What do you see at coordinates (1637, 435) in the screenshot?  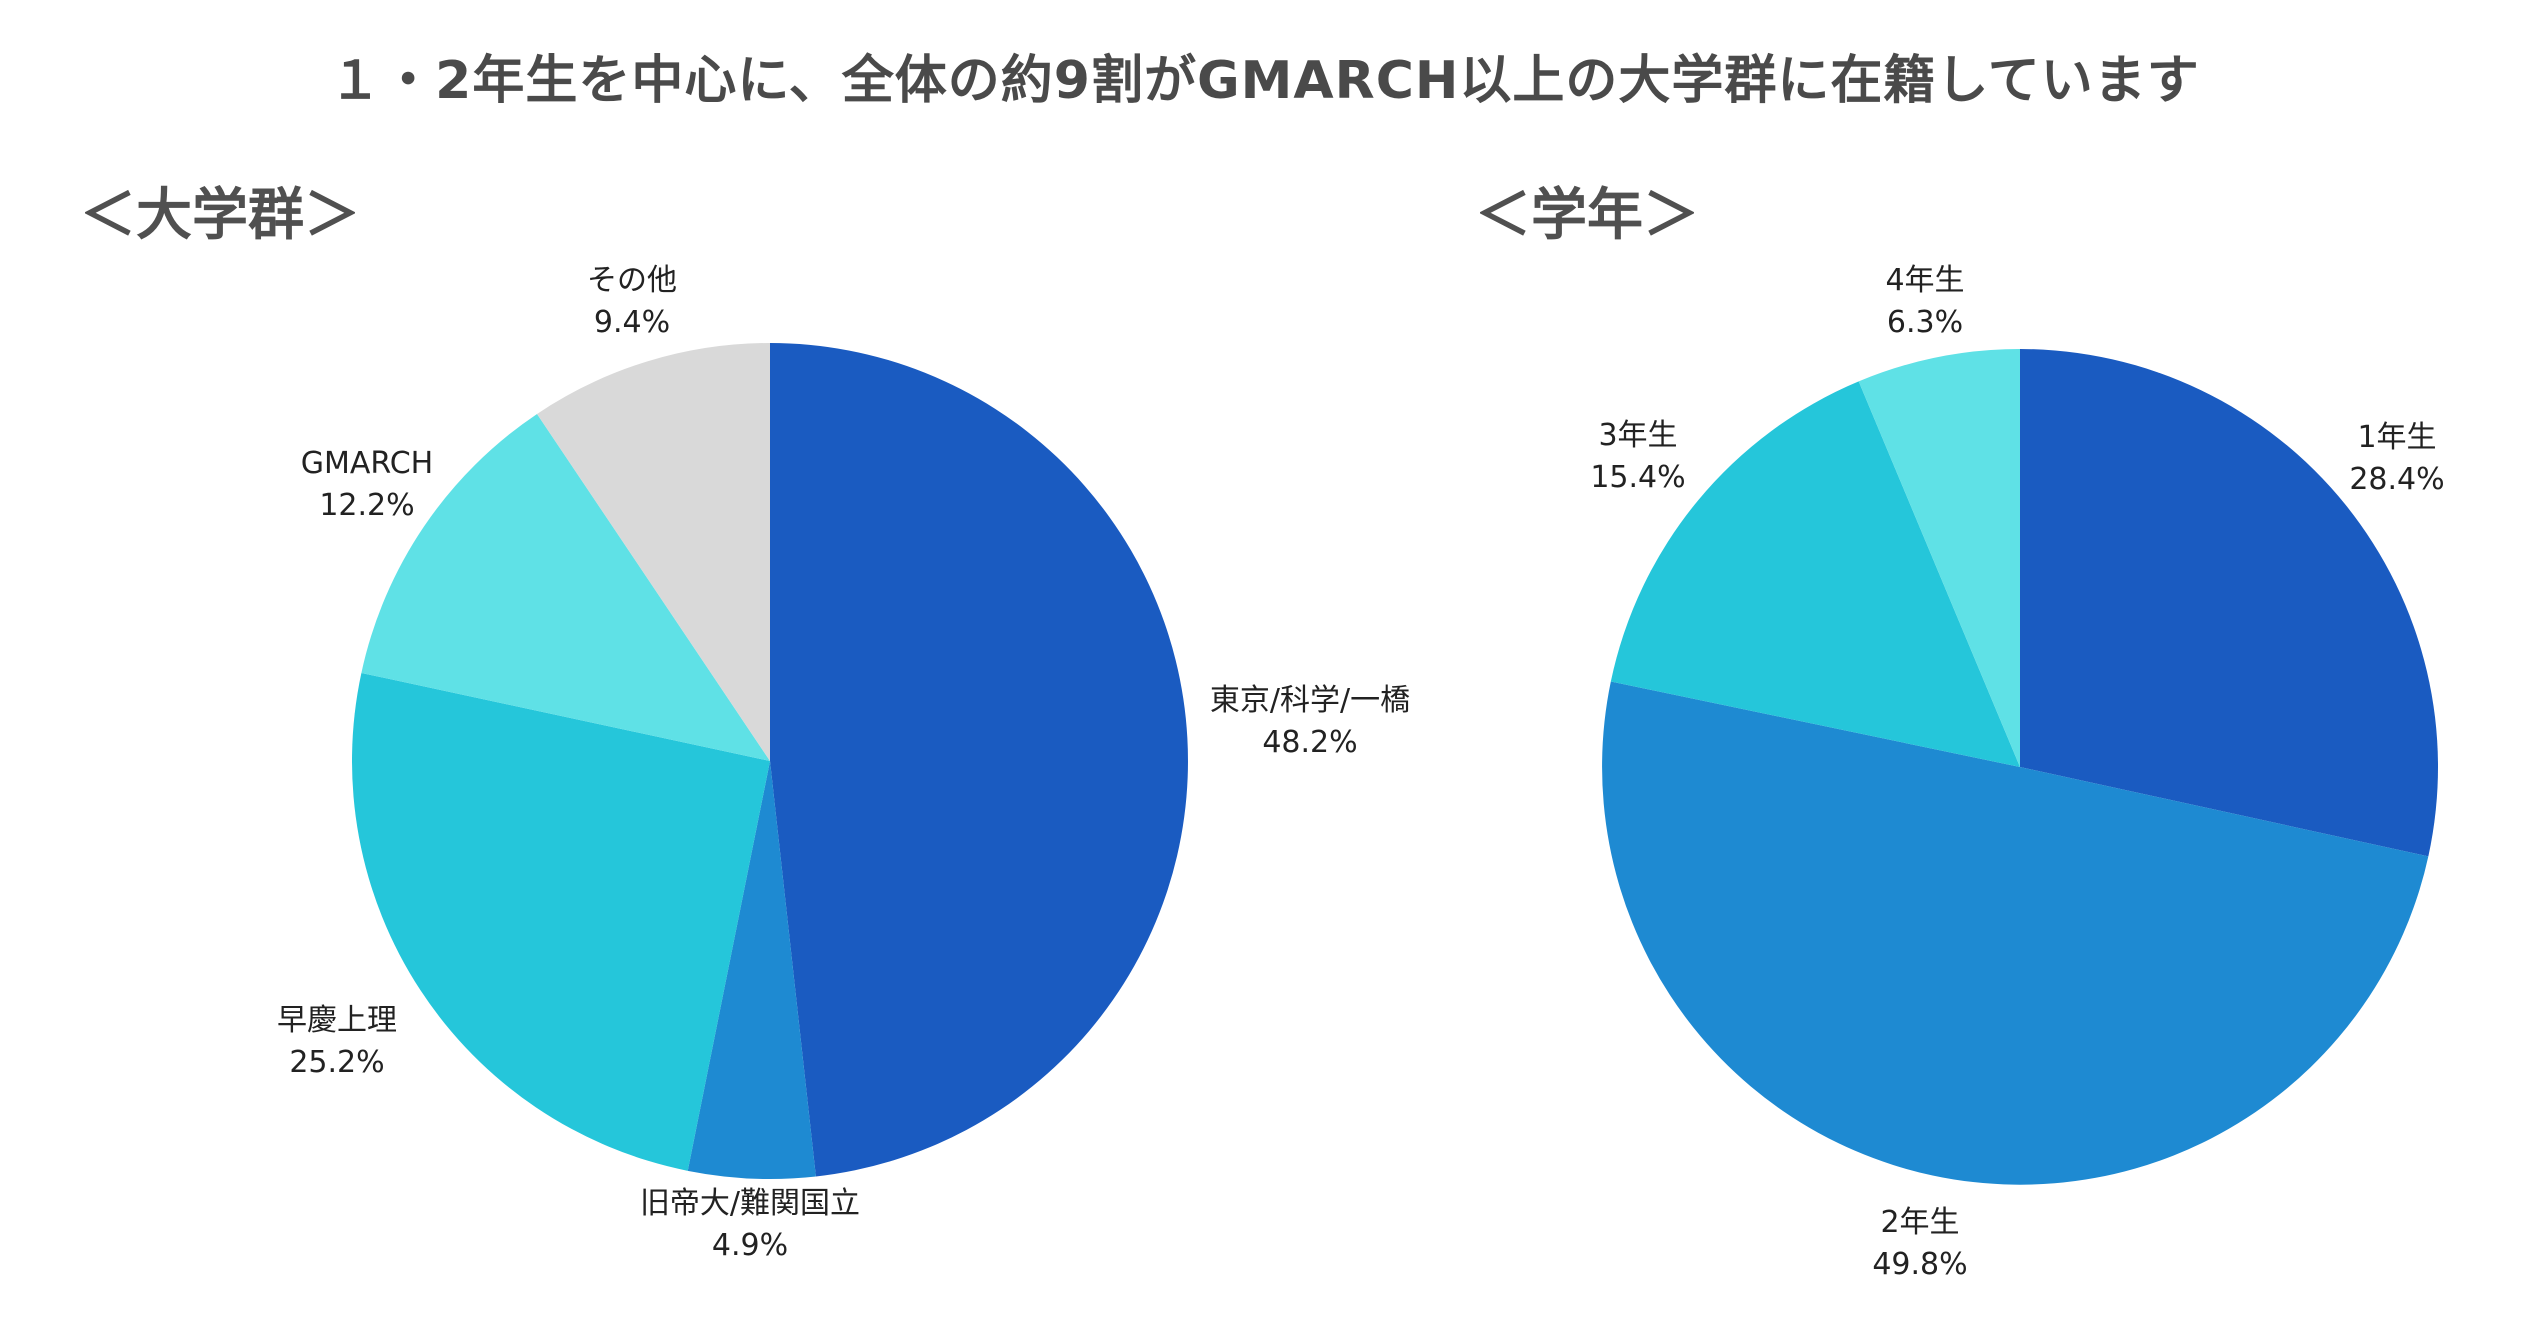 I see `pie-1-category-label-2: 3年生` at bounding box center [1637, 435].